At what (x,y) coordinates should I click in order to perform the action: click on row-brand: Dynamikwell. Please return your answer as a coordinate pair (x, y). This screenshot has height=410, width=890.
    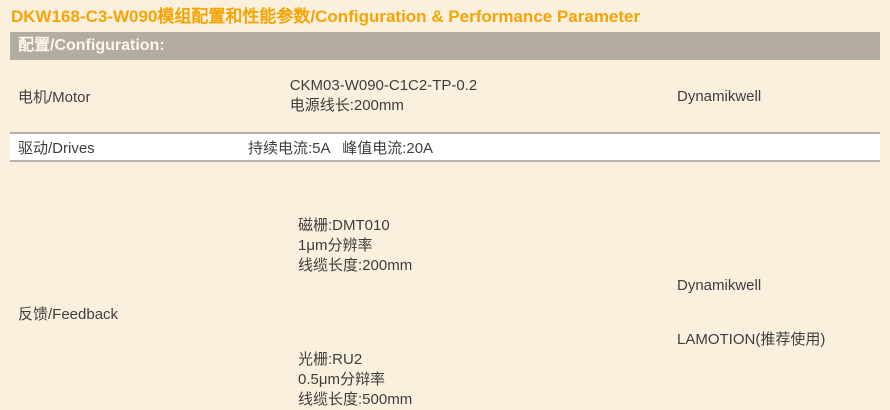
    Looking at the image, I should click on (719, 96).